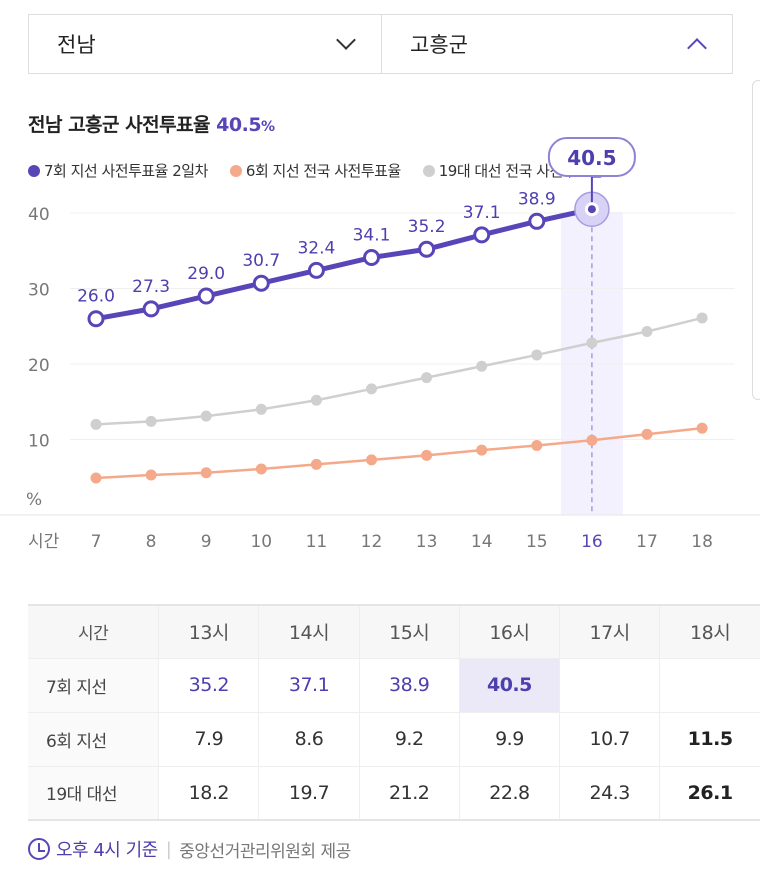  I want to click on y-tick-label: 40, so click(39, 215).